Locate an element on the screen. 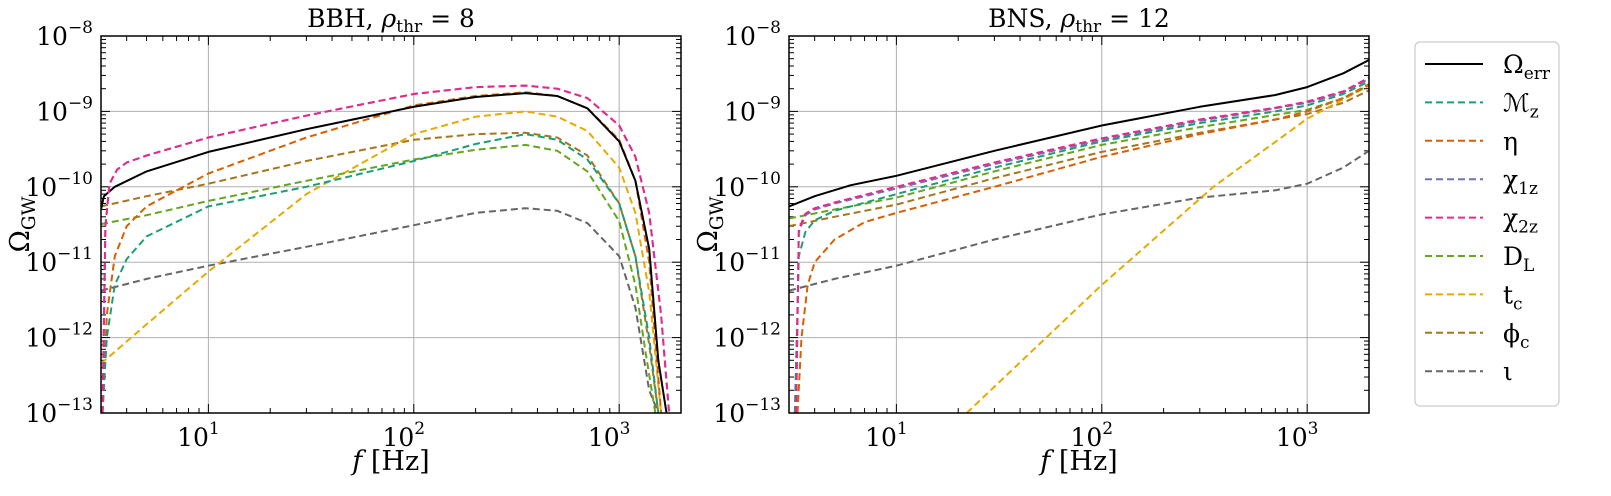 This screenshot has width=1611, height=496. legend-label-phic: ϕc is located at coordinates (1516, 336).